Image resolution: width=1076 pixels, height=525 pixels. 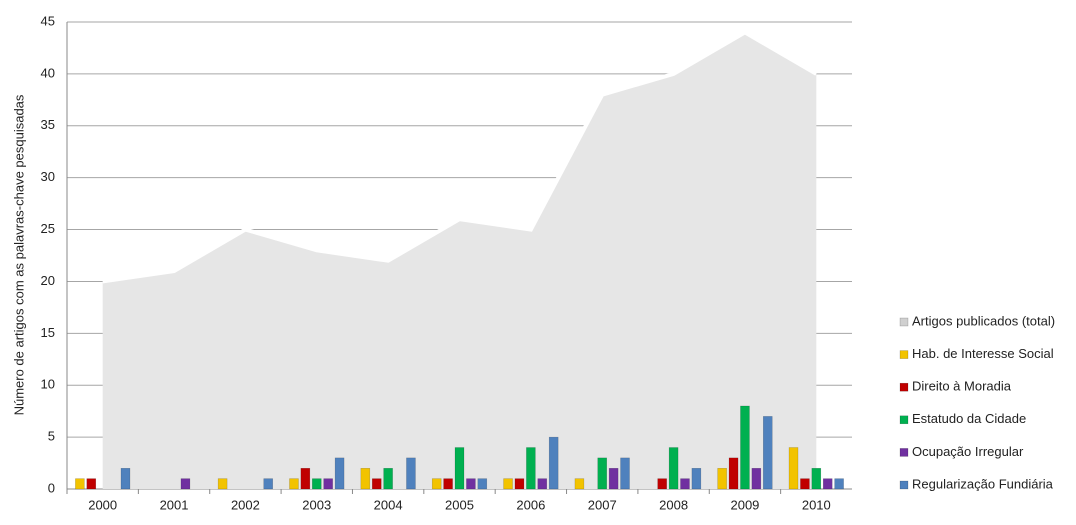 What do you see at coordinates (51, 436) in the screenshot?
I see `y-tick-label: 5` at bounding box center [51, 436].